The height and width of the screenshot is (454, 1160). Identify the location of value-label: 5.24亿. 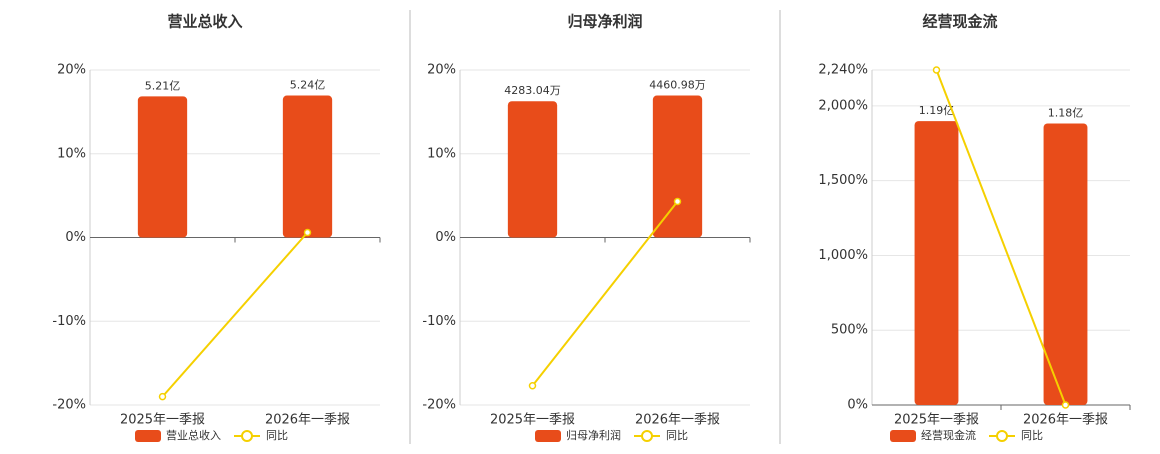
(308, 85).